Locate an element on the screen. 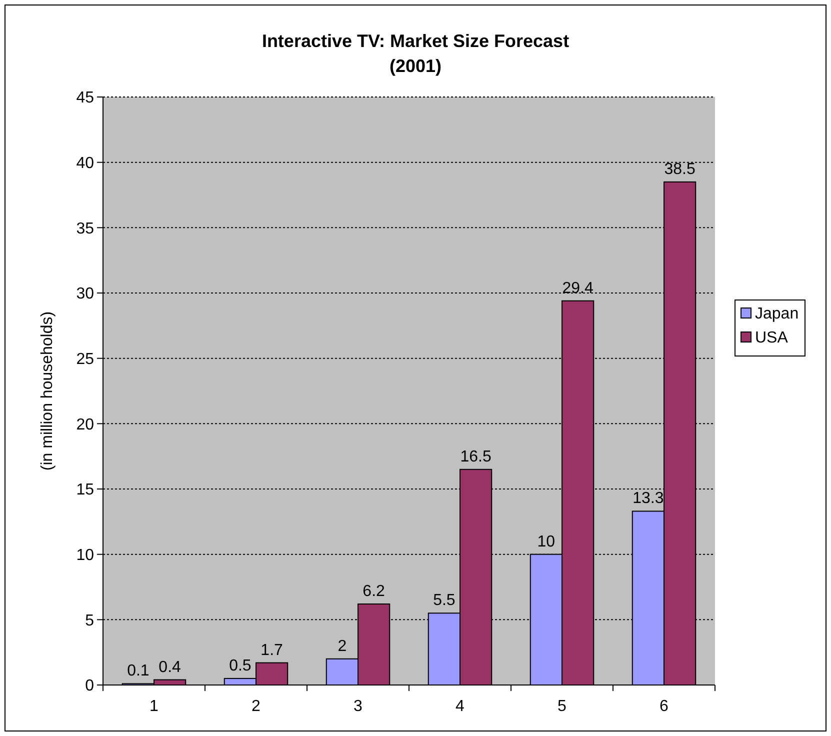 This screenshot has width=831, height=736. data-label: 1.7 is located at coordinates (272, 650).